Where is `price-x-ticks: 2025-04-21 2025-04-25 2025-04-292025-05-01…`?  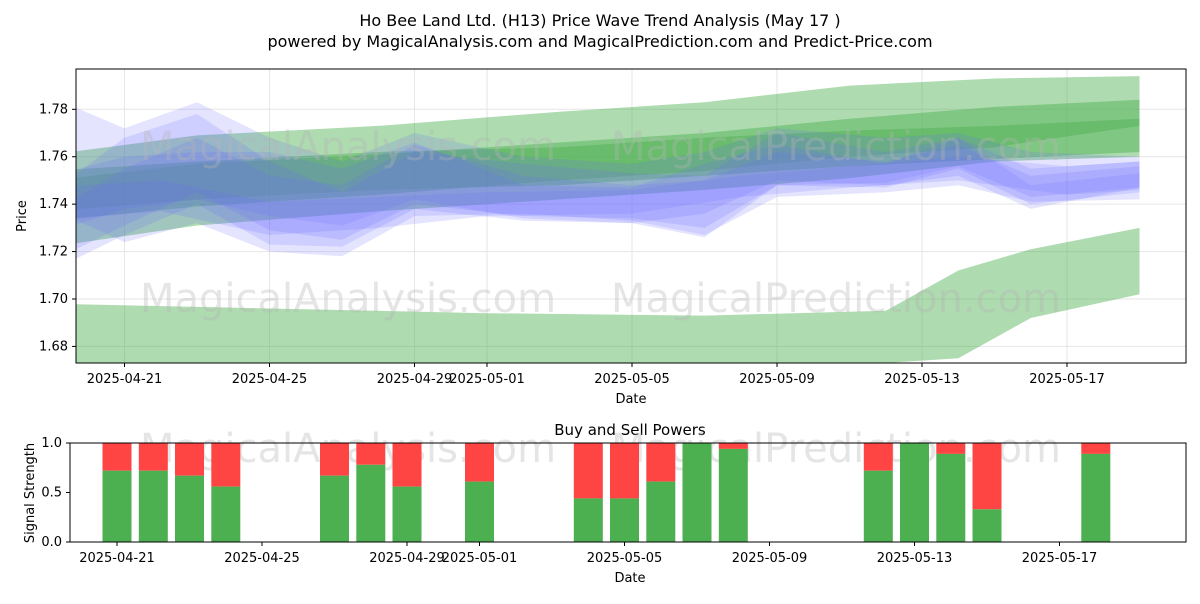
price-x-ticks: 2025-04-21 2025-04-25 2025-04-292025-05-01… is located at coordinates (596, 375).